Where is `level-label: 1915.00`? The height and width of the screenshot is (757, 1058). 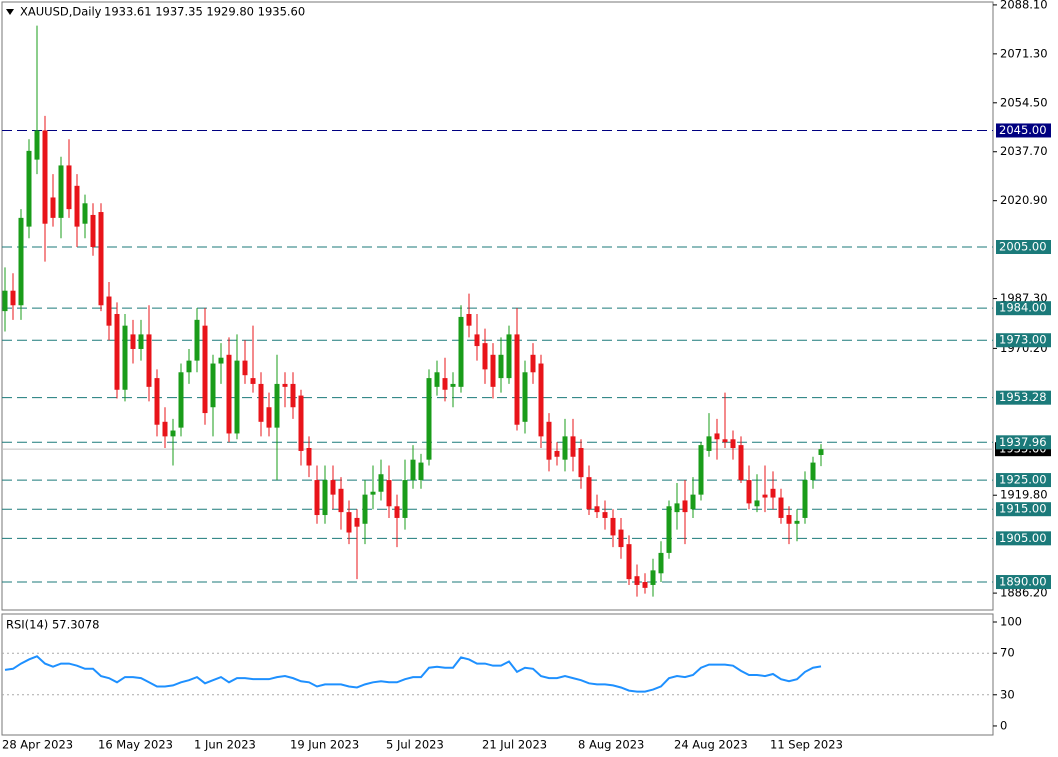
level-label: 1915.00 is located at coordinates (1023, 509).